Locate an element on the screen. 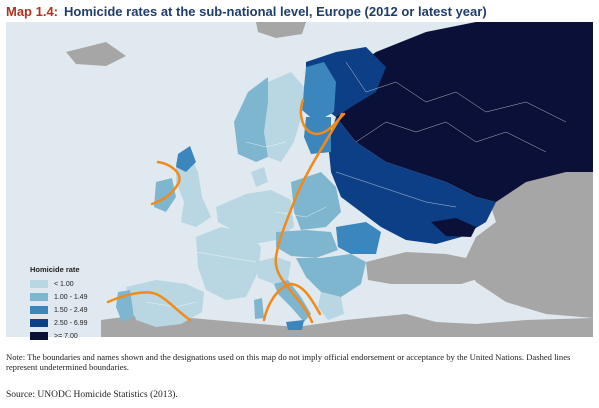 This screenshot has width=599, height=408. sardinia is located at coordinates (259, 308).